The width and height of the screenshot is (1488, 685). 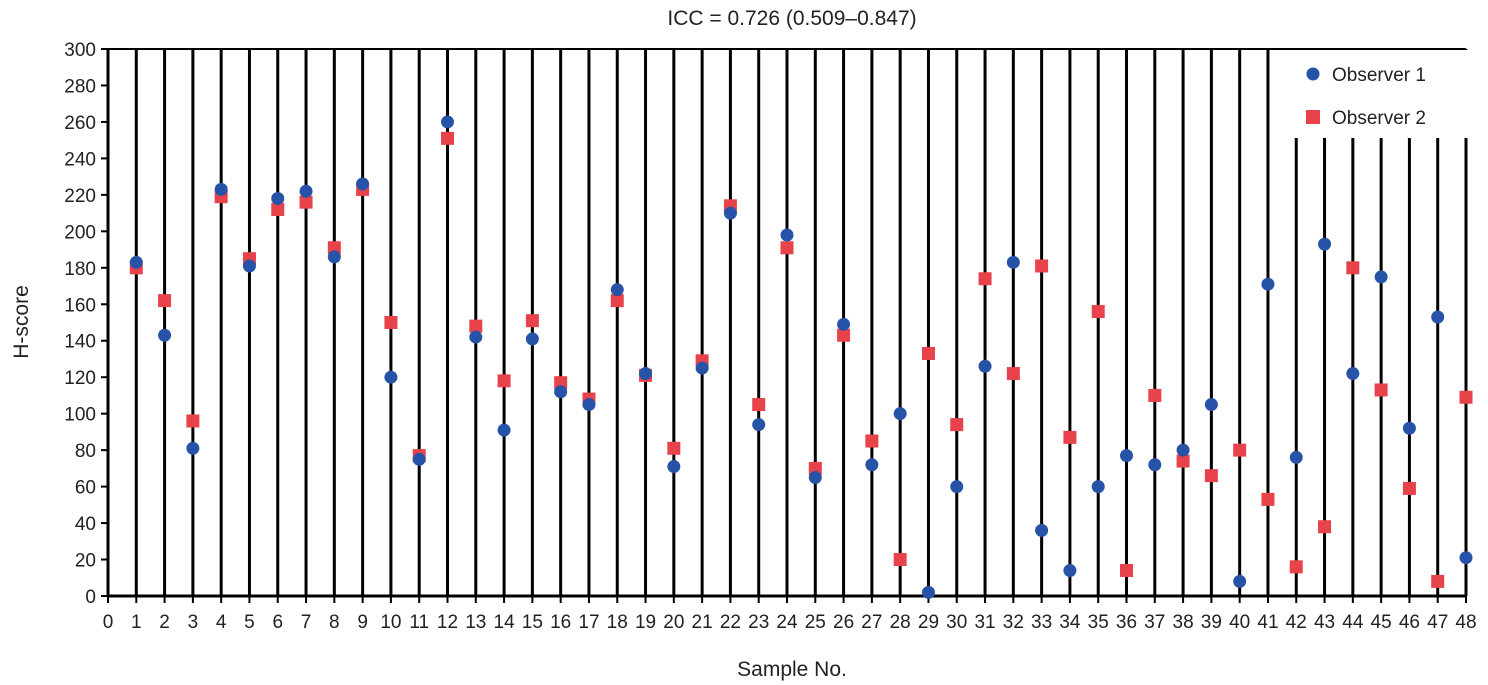 What do you see at coordinates (390, 622) in the screenshot?
I see `x-tick-label: 10` at bounding box center [390, 622].